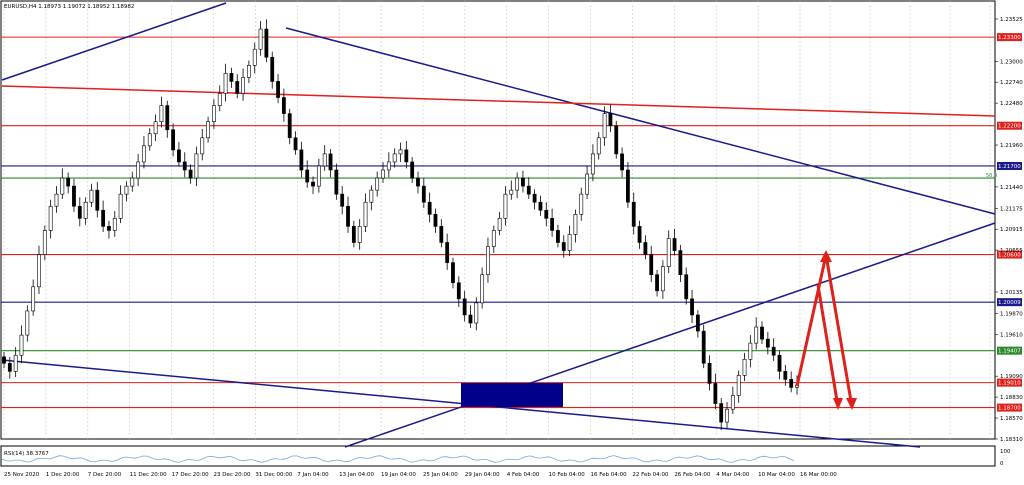 This screenshot has height=485, width=1024. What do you see at coordinates (26, 454) in the screenshot?
I see `rsi-label: RSI(14) 38.3767` at bounding box center [26, 454].